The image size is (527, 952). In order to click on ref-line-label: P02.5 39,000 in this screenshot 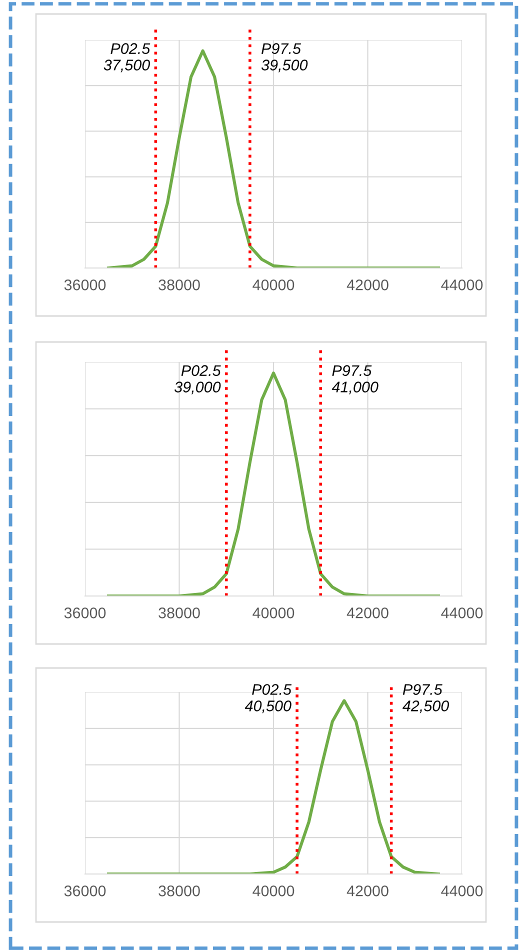, I will do `click(197, 379)`.